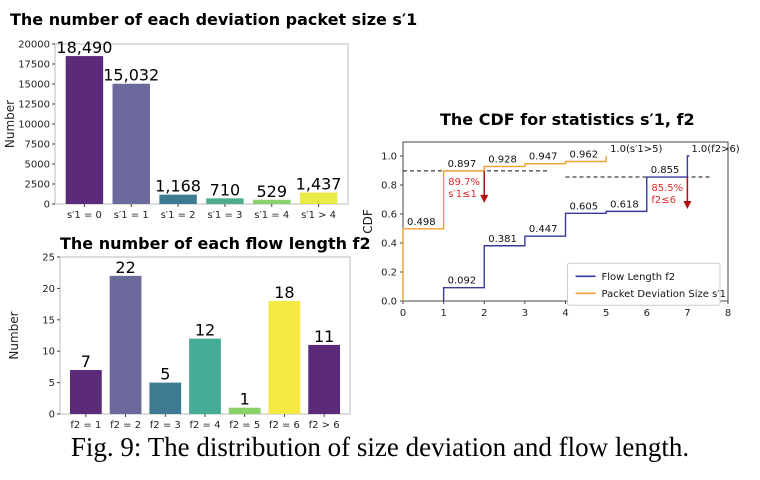  What do you see at coordinates (37, 165) in the screenshot?
I see `y-tick-label: 5000` at bounding box center [37, 165].